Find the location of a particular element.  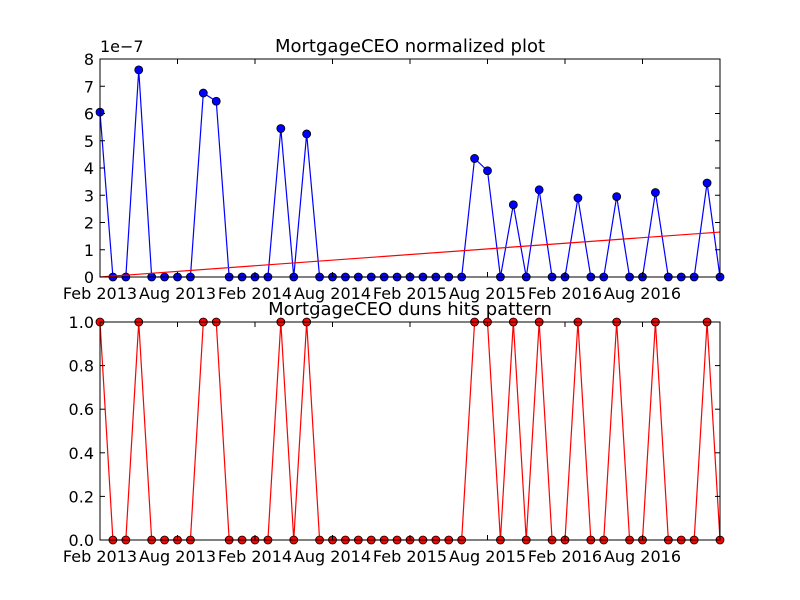

bottom-y-tick-label: 1.0 is located at coordinates (81, 322).